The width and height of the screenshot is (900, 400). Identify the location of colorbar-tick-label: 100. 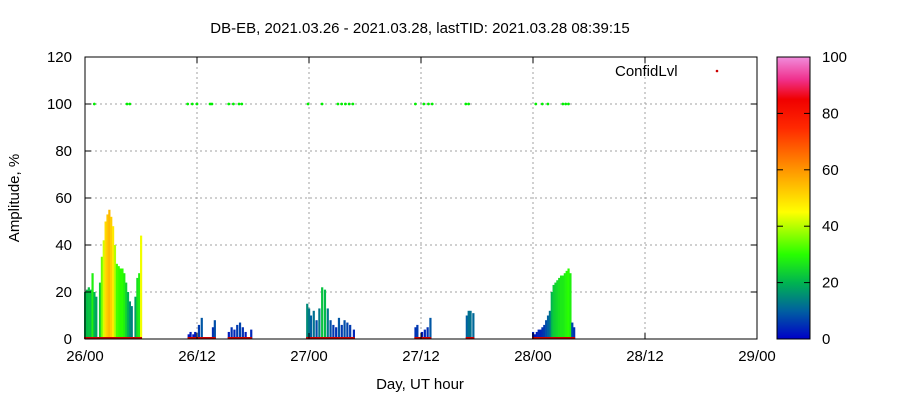
(834, 57).